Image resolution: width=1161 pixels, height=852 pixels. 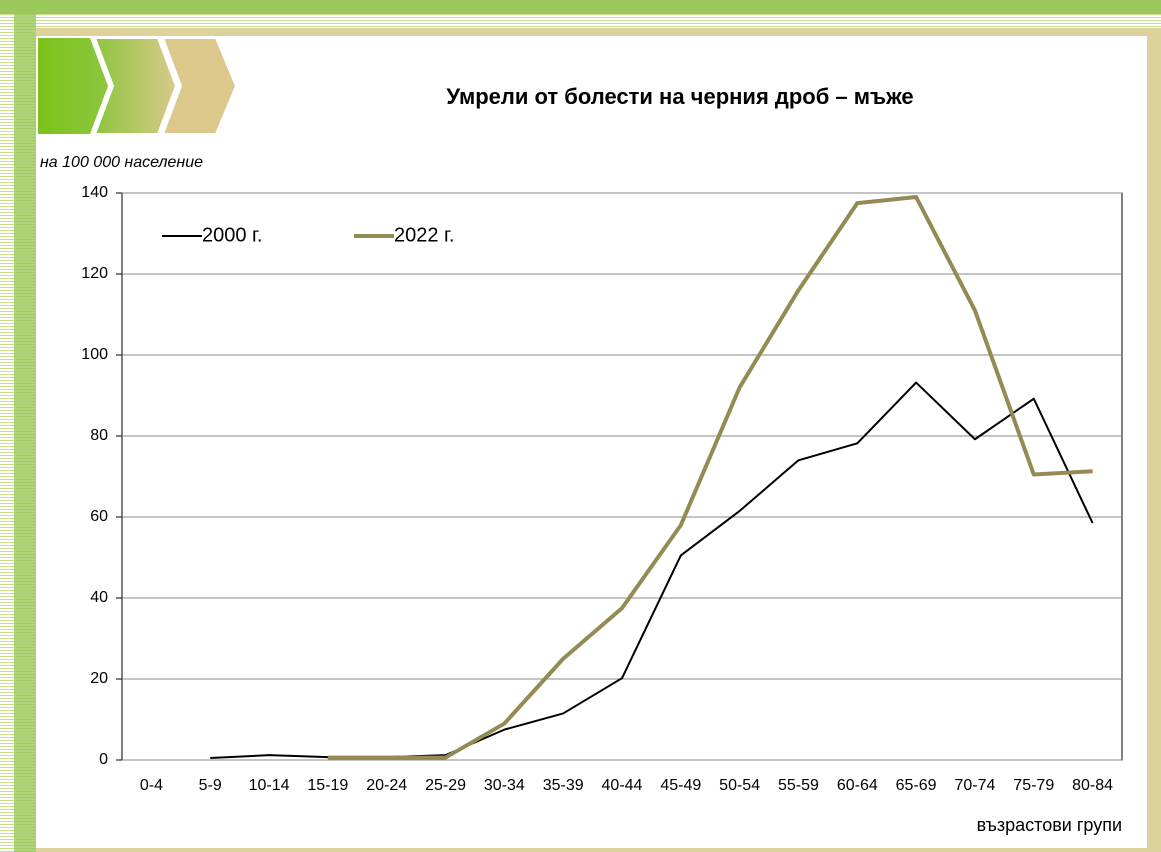 I want to click on x-tick-label: 65-69, so click(x=916, y=785).